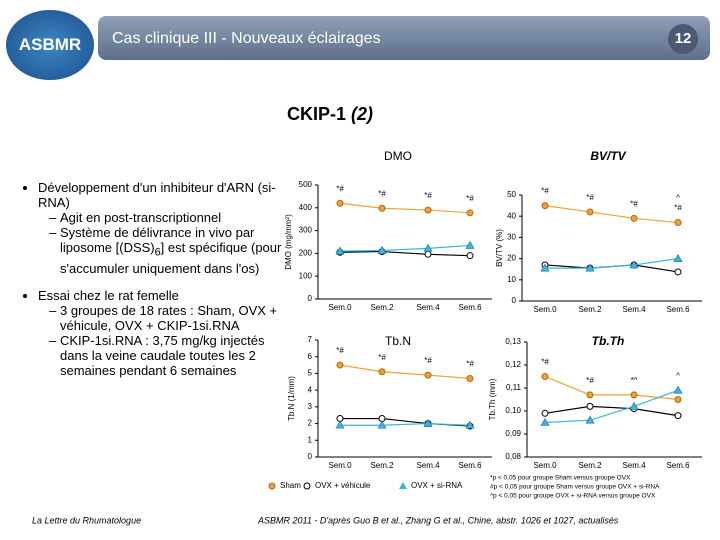 The height and width of the screenshot is (540, 720). What do you see at coordinates (511, 194) in the screenshot?
I see `y-tick-label: 50` at bounding box center [511, 194].